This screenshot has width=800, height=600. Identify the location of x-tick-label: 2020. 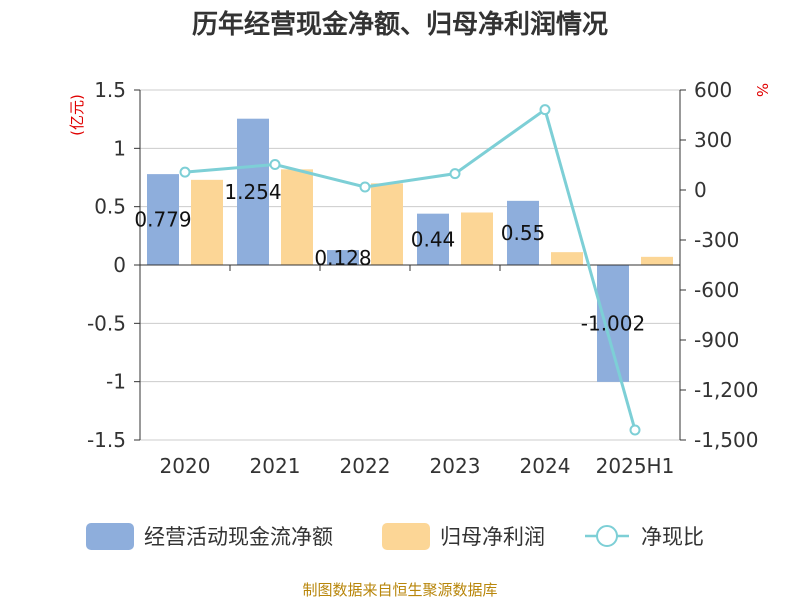
(185, 466).